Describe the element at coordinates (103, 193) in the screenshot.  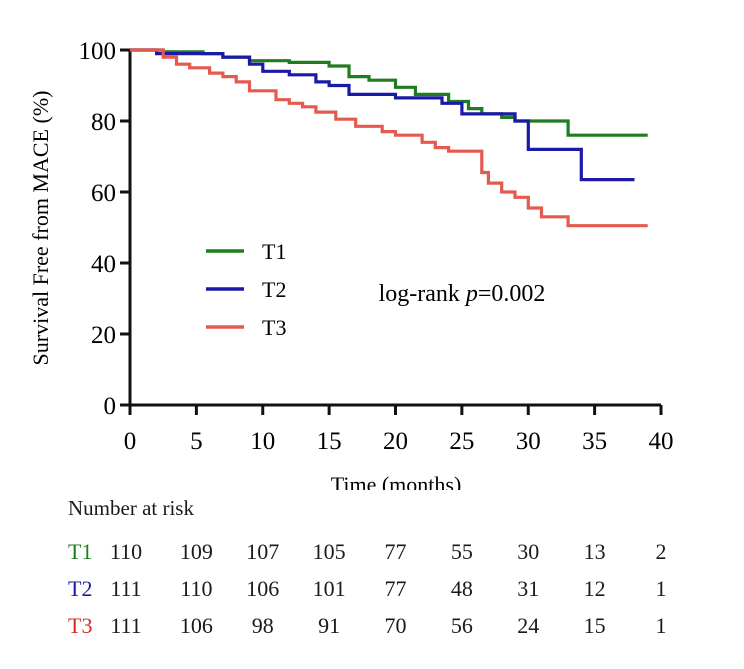
I see `y-tick-label: 60` at that location.